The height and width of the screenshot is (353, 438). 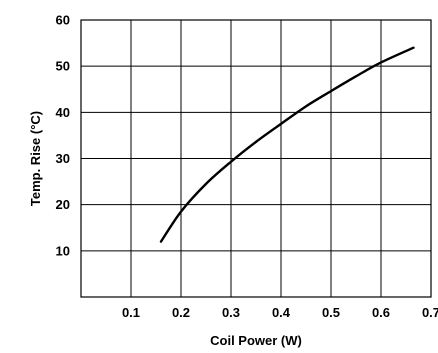 What do you see at coordinates (63, 204) in the screenshot?
I see `y-tick-label: 20` at bounding box center [63, 204].